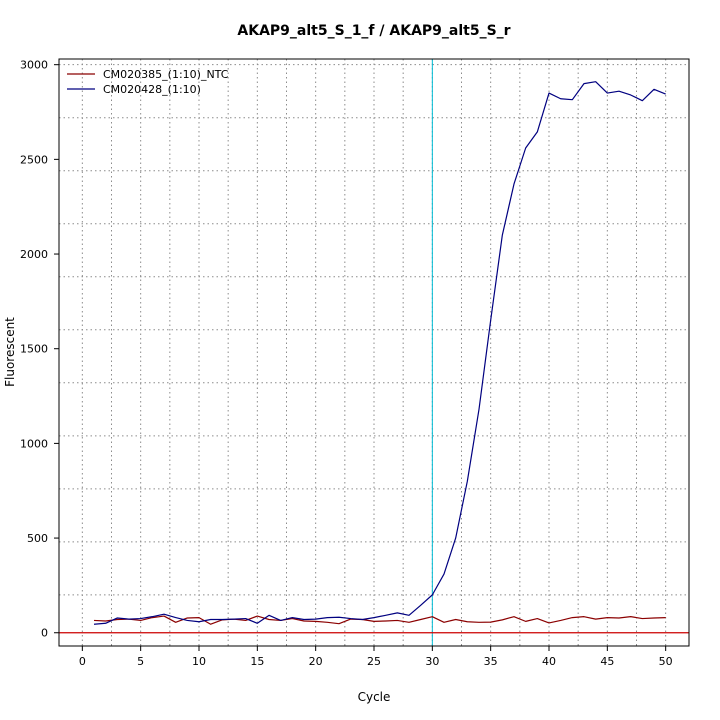 The image size is (720, 720). I want to click on y-tick-label: 2500, so click(34, 159).